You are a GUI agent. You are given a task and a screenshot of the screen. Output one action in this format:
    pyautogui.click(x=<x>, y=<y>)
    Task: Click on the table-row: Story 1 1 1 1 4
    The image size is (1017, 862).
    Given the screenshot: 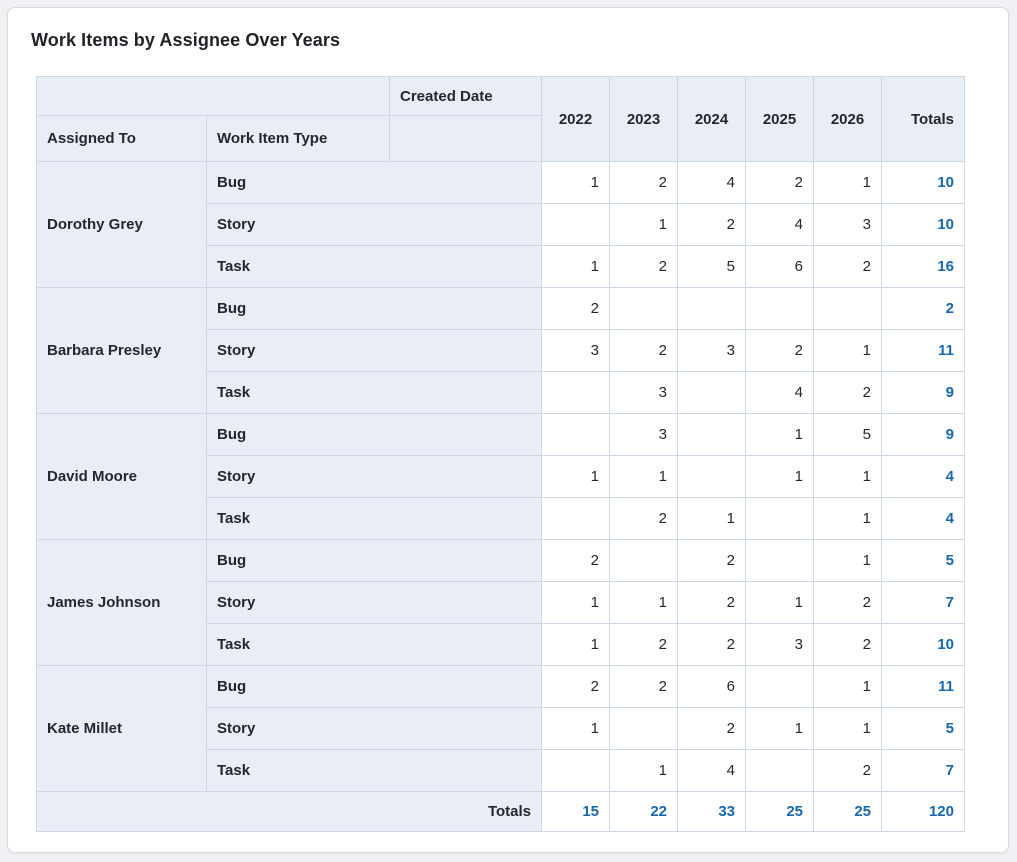 What is the action you would take?
    pyautogui.click(x=501, y=476)
    